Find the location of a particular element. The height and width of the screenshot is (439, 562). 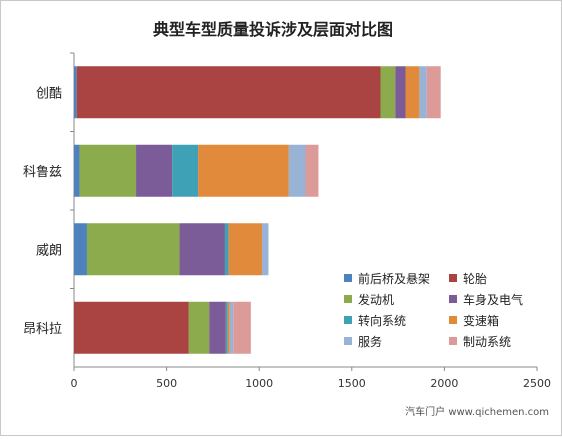

legend-label: 车身及电气 is located at coordinates (493, 299).